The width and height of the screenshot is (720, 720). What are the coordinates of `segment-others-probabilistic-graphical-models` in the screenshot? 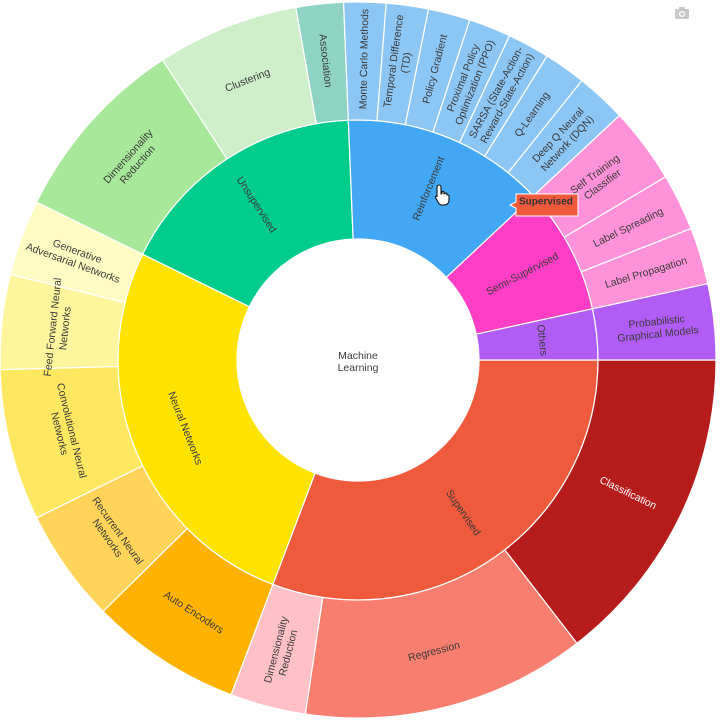 It's located at (654, 321).